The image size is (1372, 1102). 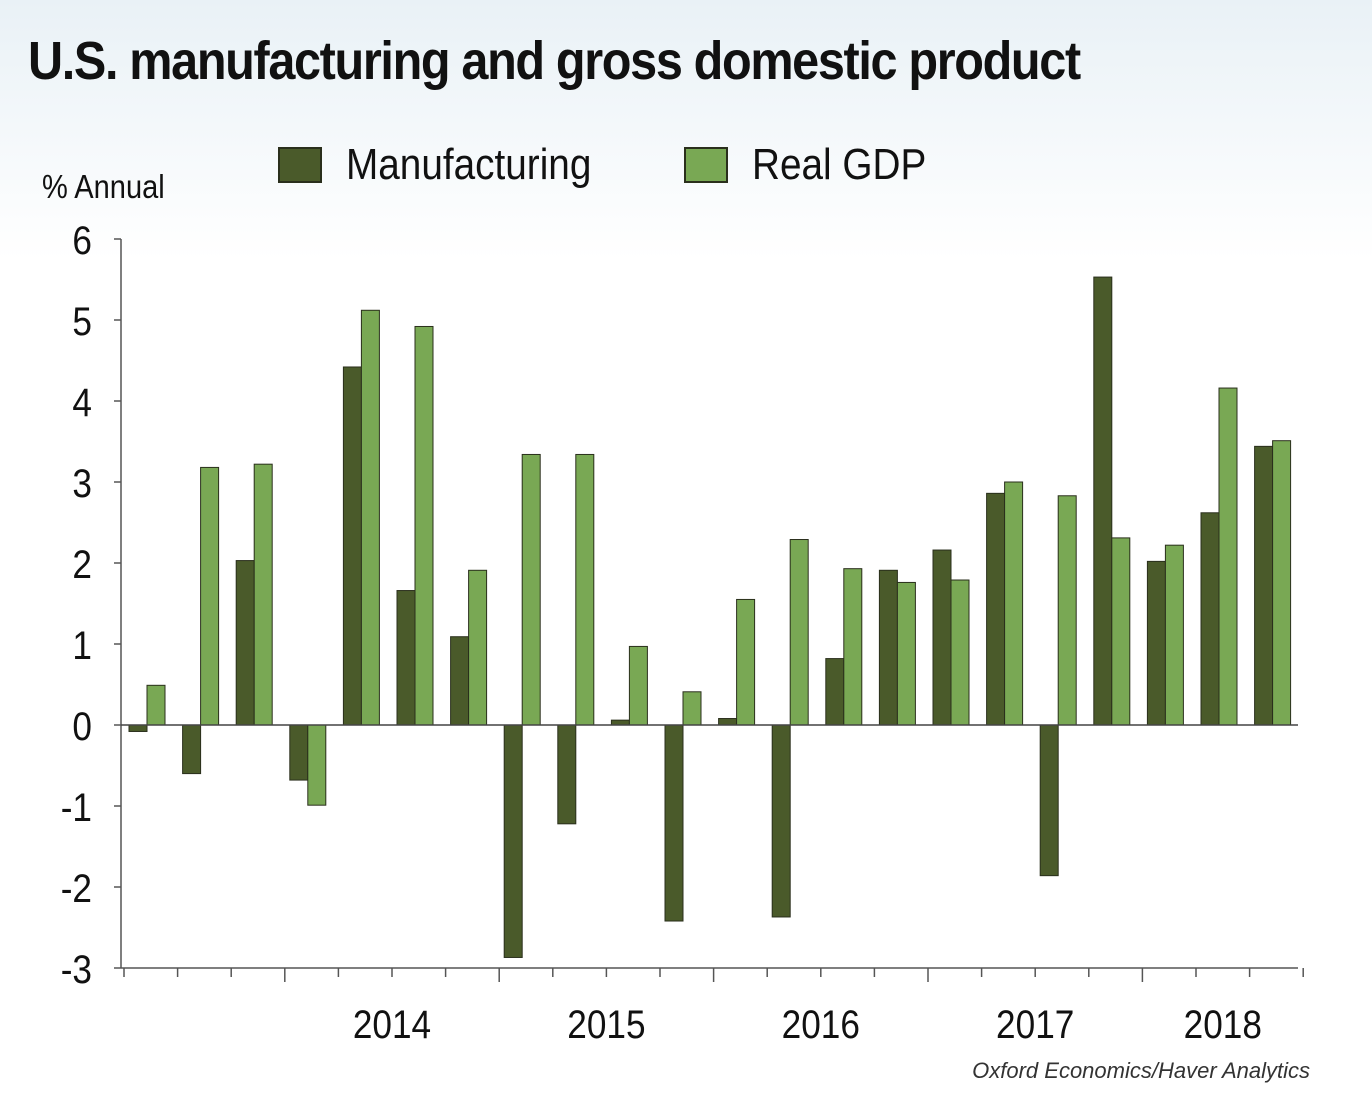 What do you see at coordinates (82, 645) in the screenshot?
I see `y-tick-label: 1` at bounding box center [82, 645].